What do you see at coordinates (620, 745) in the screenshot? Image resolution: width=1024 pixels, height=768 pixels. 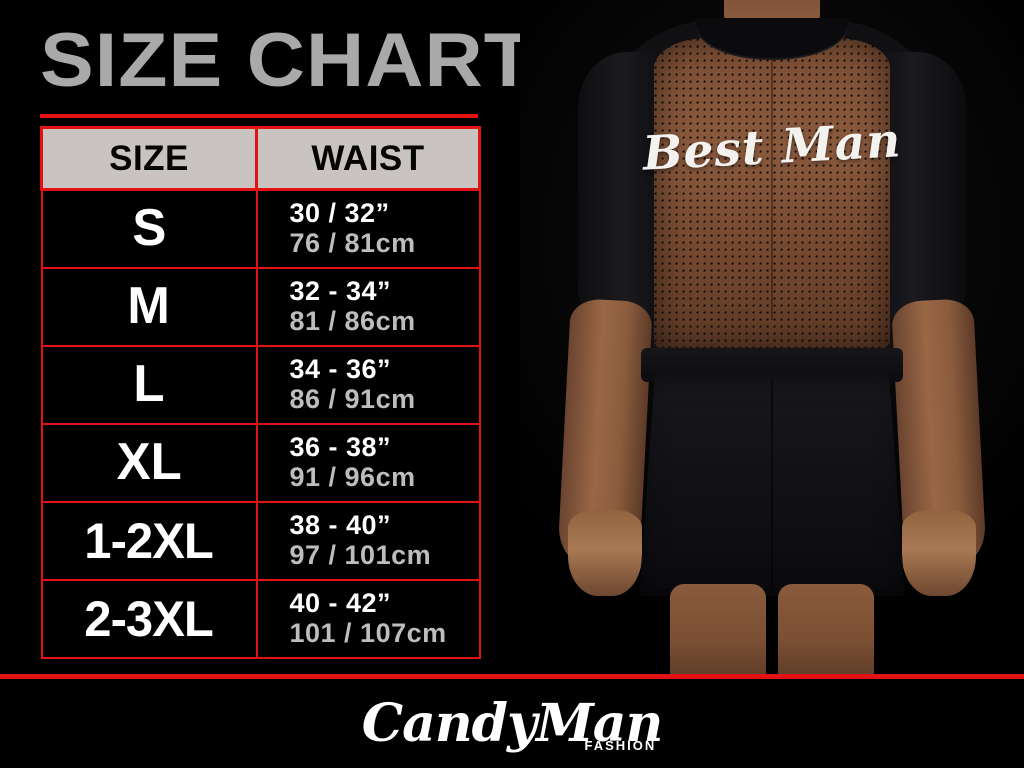 I see `brand-tagline: FASHION` at bounding box center [620, 745].